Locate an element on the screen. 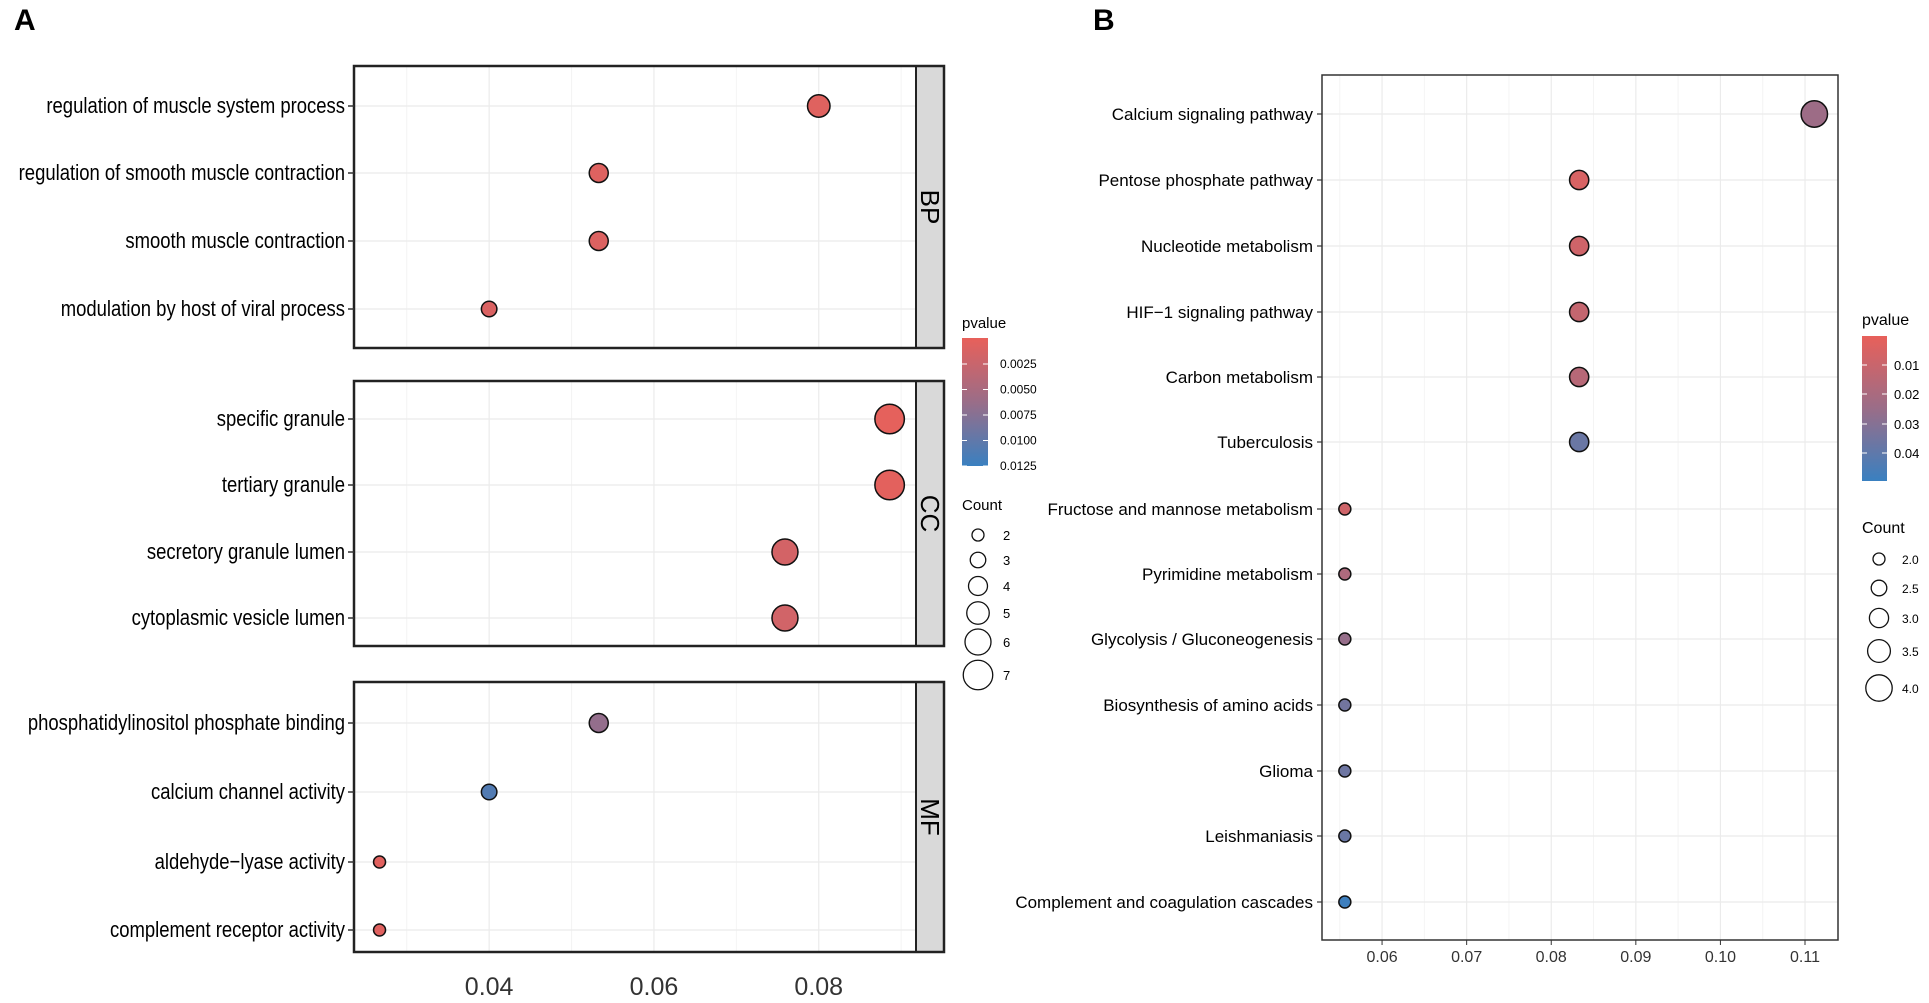 The height and width of the screenshot is (1003, 1929). facet-strip-label: MF is located at coordinates (930, 817).